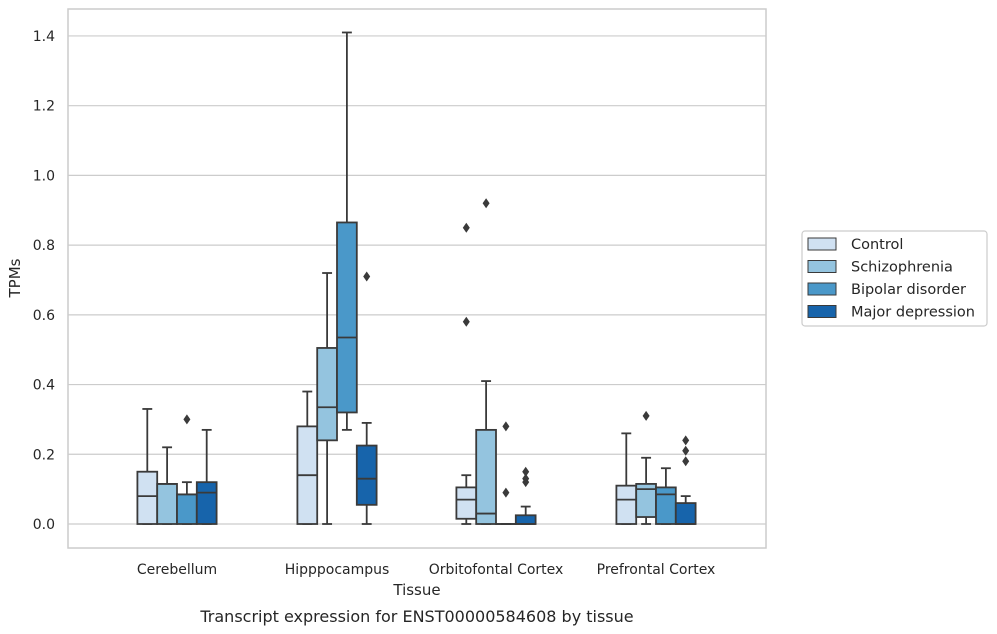 The width and height of the screenshot is (997, 634). What do you see at coordinates (908, 290) in the screenshot?
I see `legend-label: Bipolar disorder` at bounding box center [908, 290].